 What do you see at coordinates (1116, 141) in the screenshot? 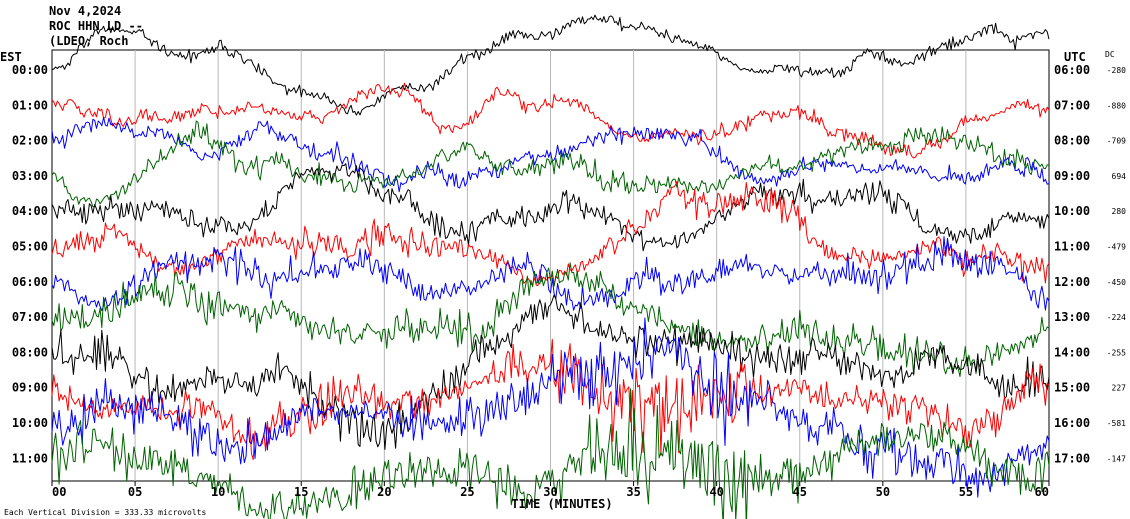
I see `dc-offset-label: -709` at bounding box center [1116, 141].